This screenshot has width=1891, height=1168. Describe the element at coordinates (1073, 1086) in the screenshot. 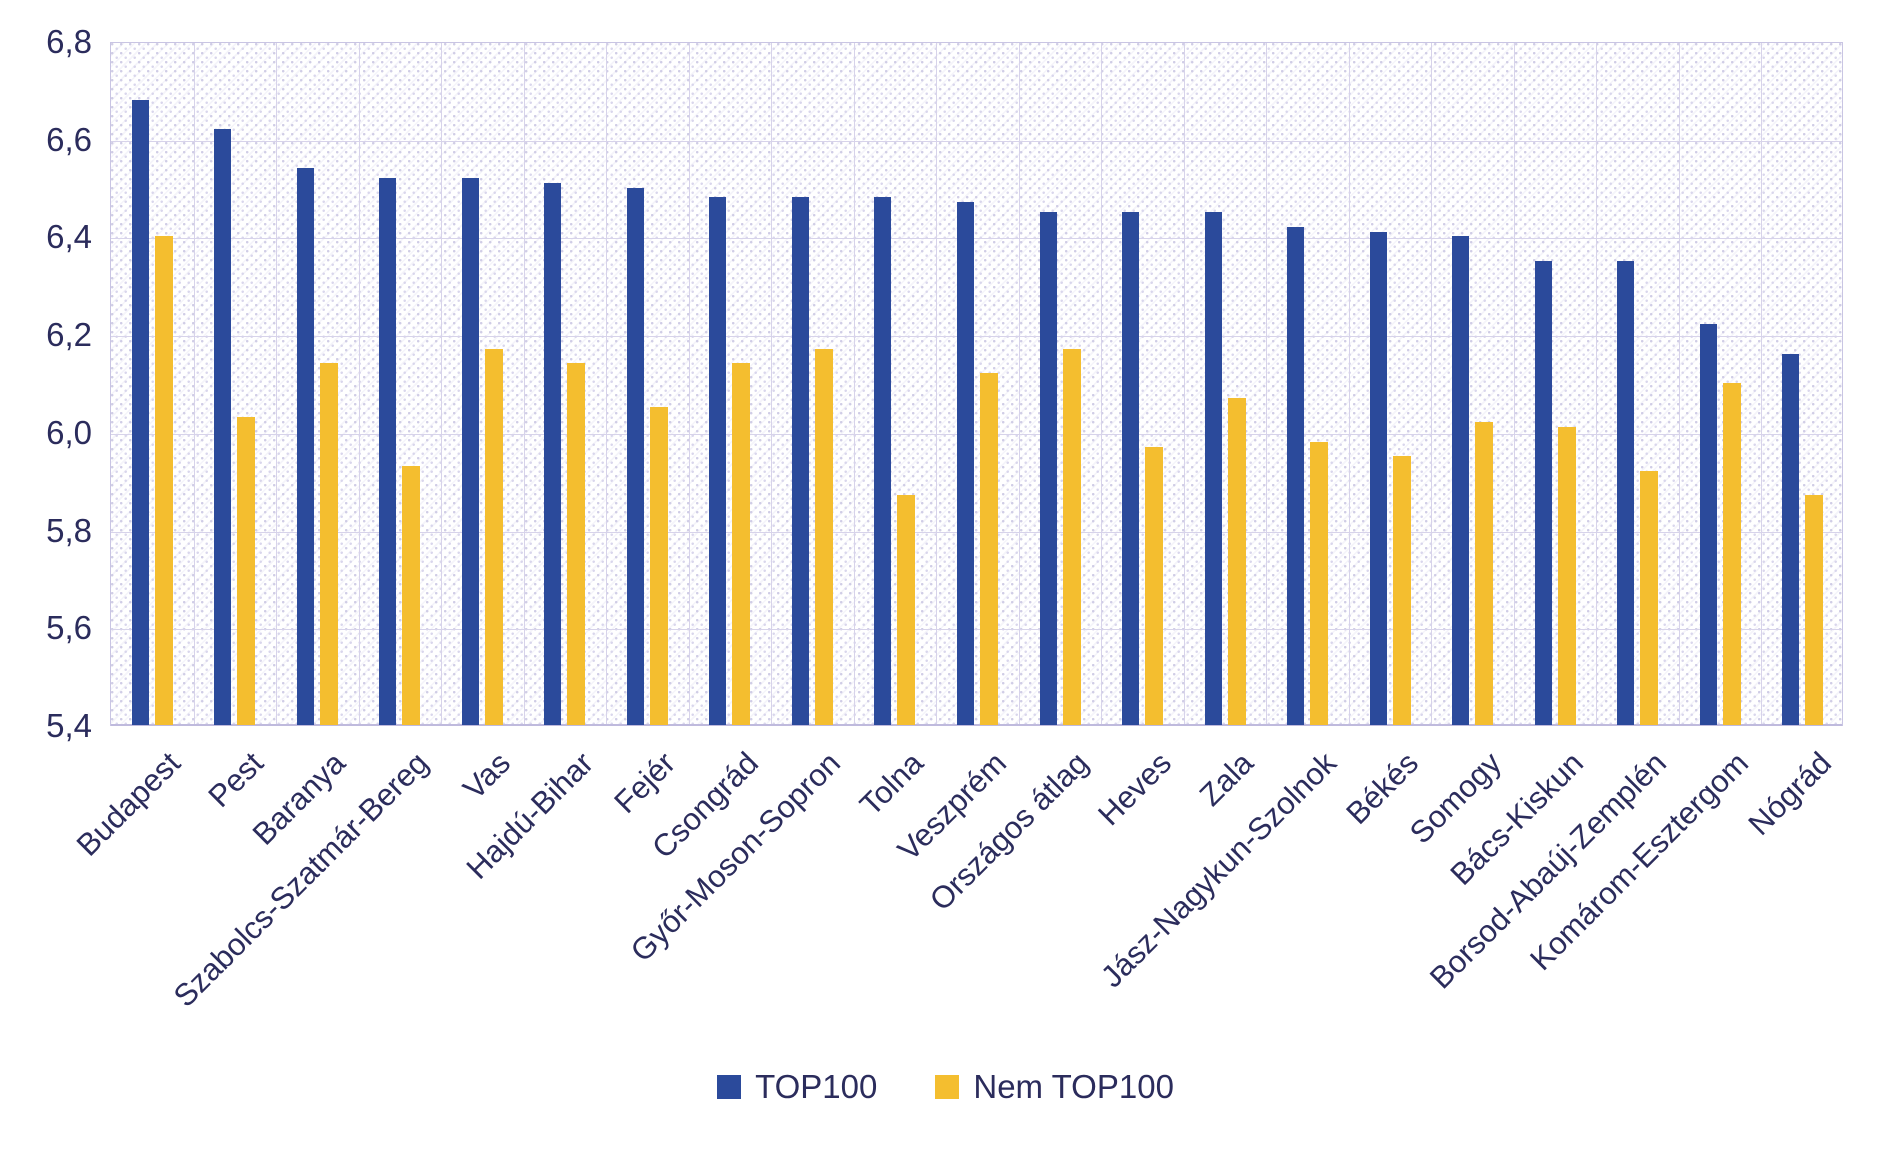

I see `legend-label-nem-top100: Nem TOP100` at that location.